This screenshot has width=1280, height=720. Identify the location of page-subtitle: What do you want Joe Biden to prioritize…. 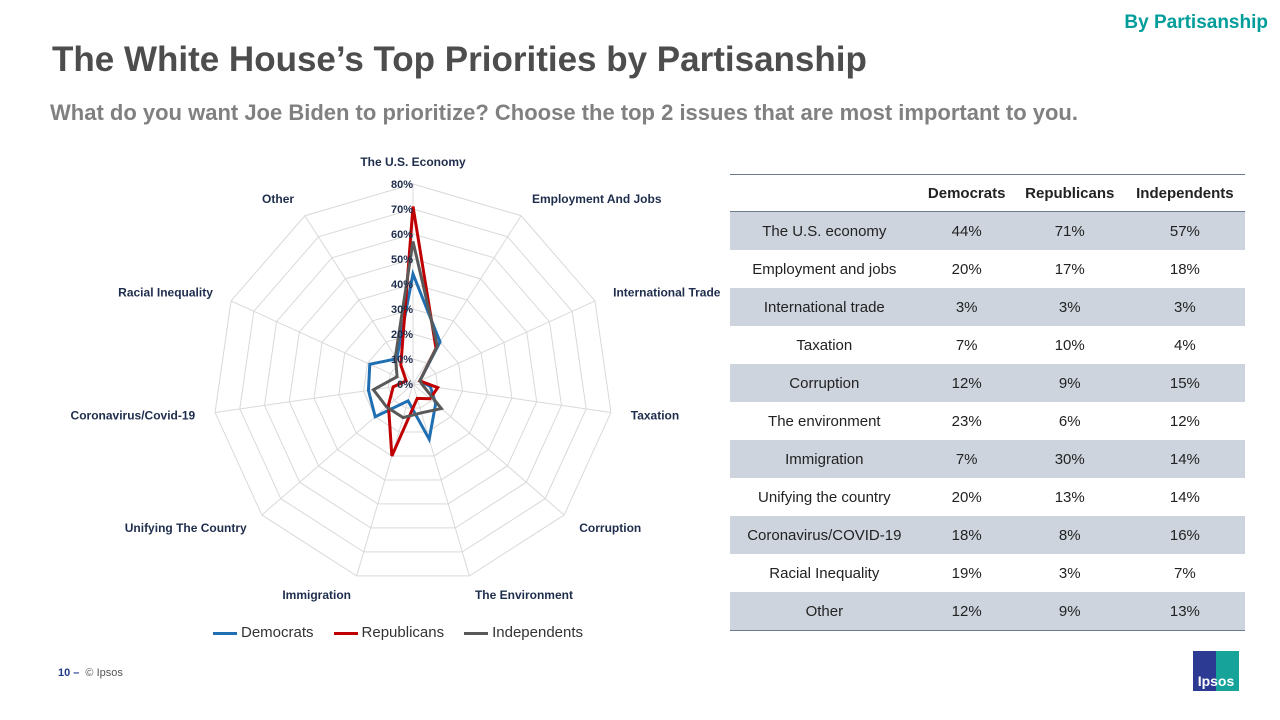
(564, 112).